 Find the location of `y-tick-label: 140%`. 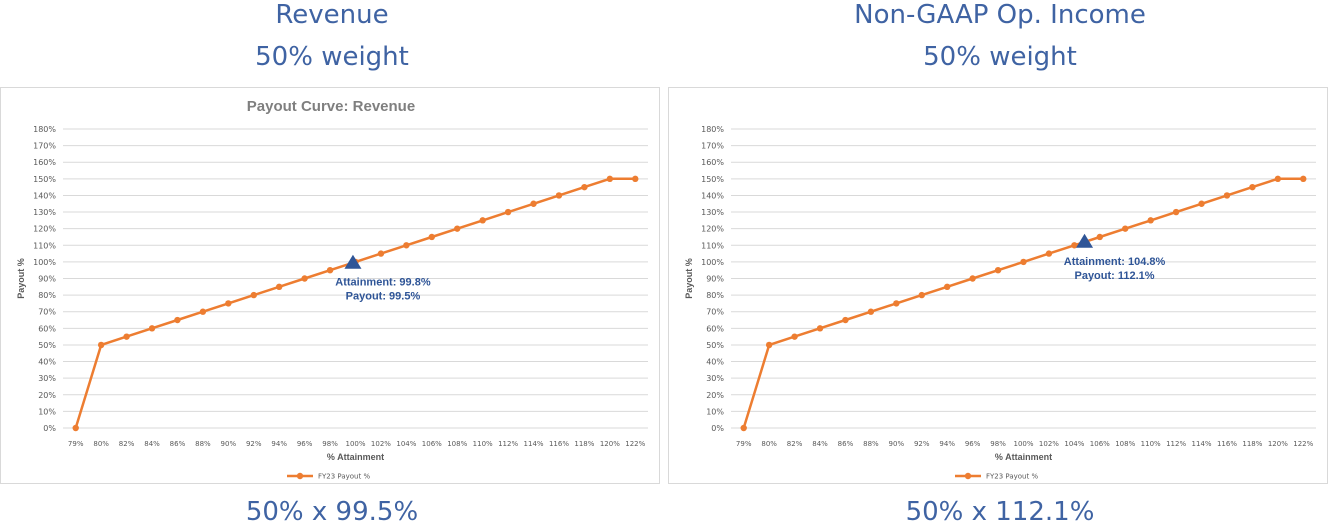

y-tick-label: 140% is located at coordinates (712, 195).